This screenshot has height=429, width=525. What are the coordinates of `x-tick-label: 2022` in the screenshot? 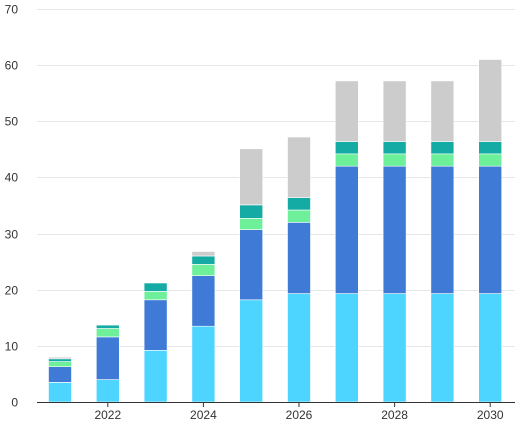 It's located at (107, 415).